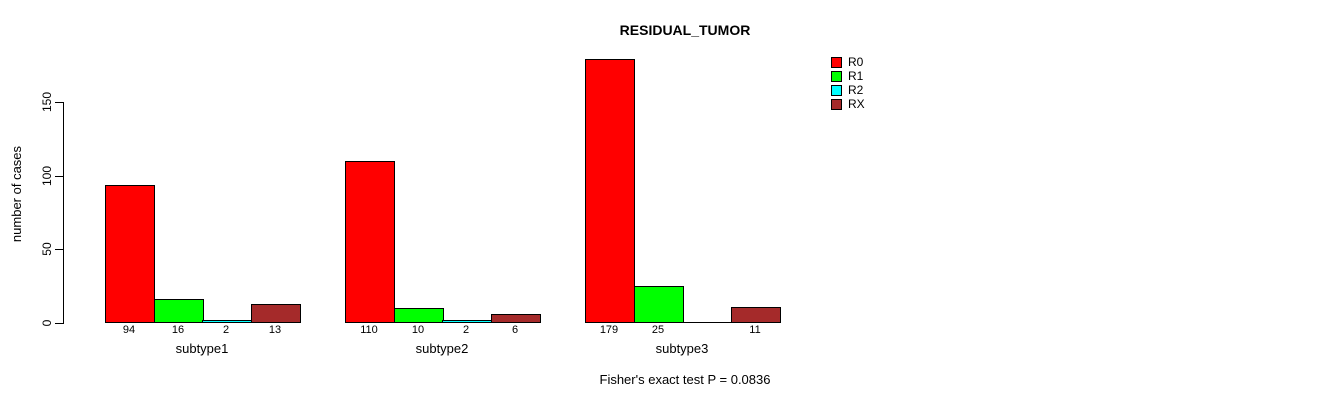 This screenshot has width=1340, height=400. Describe the element at coordinates (276, 313) in the screenshot. I see `bar-subtype1-RX` at that location.